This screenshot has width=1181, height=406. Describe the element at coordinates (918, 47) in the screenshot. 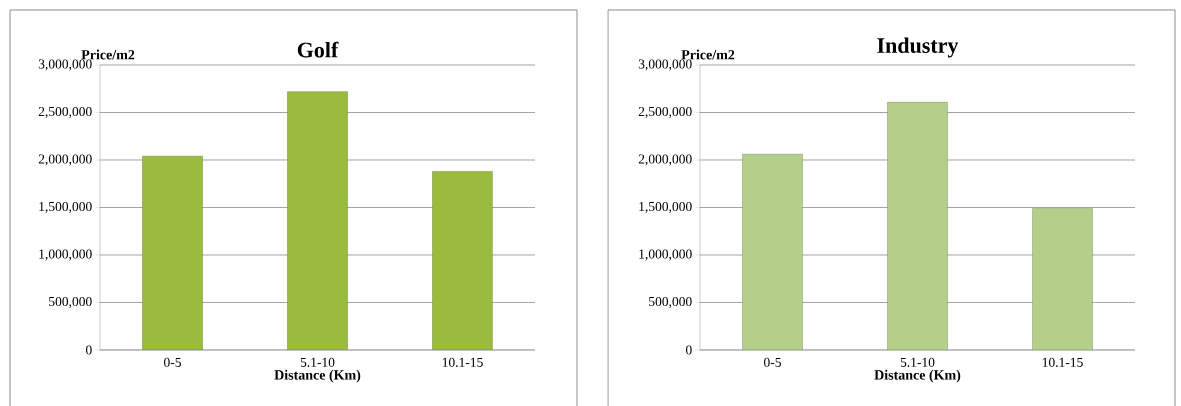

I see `chart-title: Industry` at that location.